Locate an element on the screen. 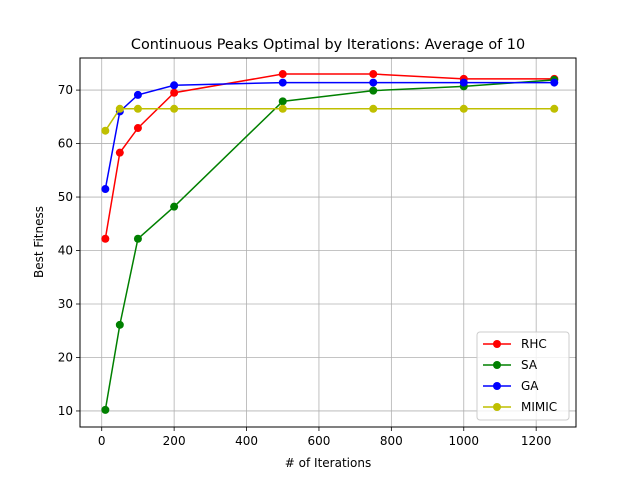 Image resolution: width=640 pixels, height=480 pixels. legend-label-rhc: RHC is located at coordinates (534, 344).